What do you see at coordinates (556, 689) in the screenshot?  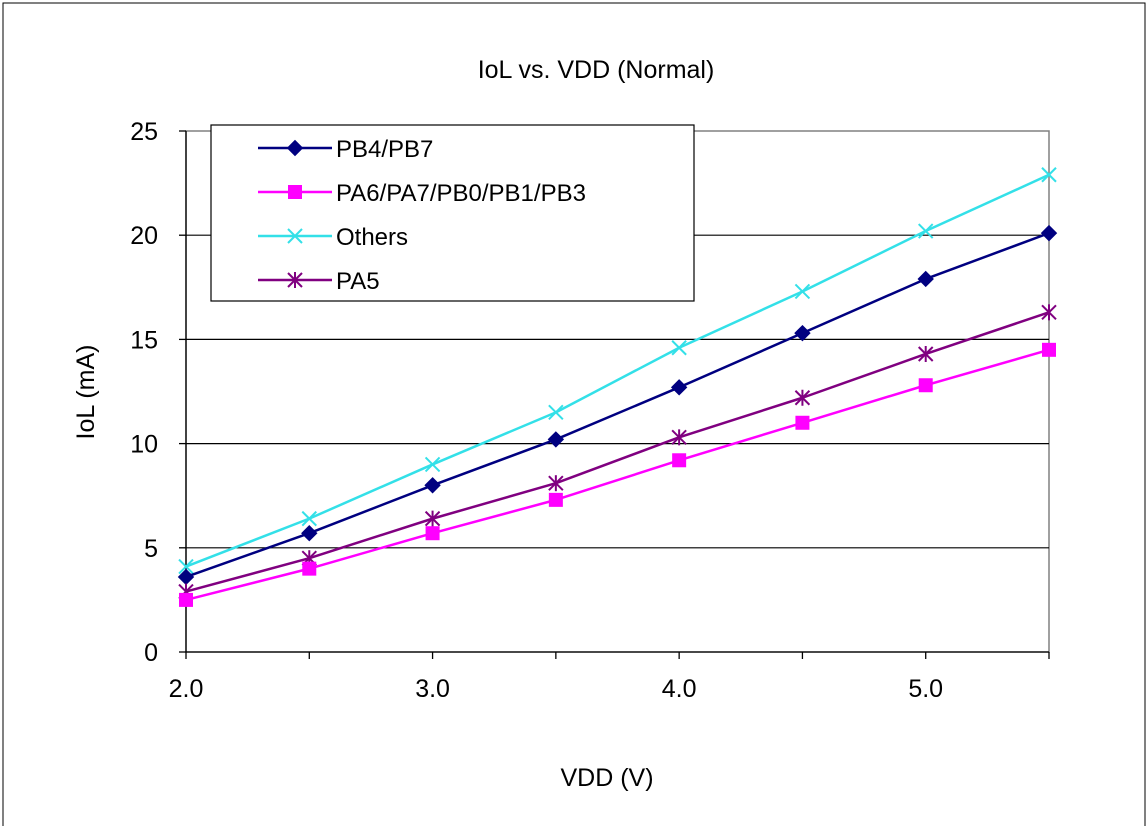 I see `x-tick-labels: 2.0 3.0 4.0 5.0` at bounding box center [556, 689].